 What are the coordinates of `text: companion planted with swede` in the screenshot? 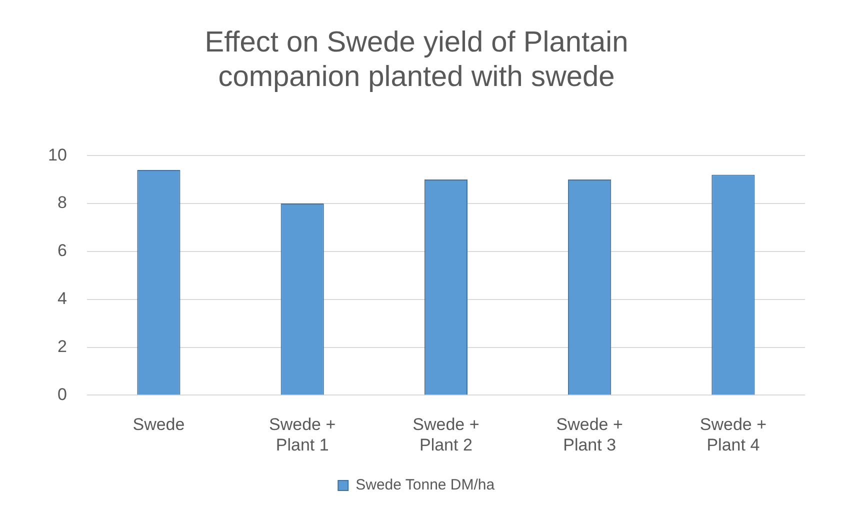 It's located at (416, 77).